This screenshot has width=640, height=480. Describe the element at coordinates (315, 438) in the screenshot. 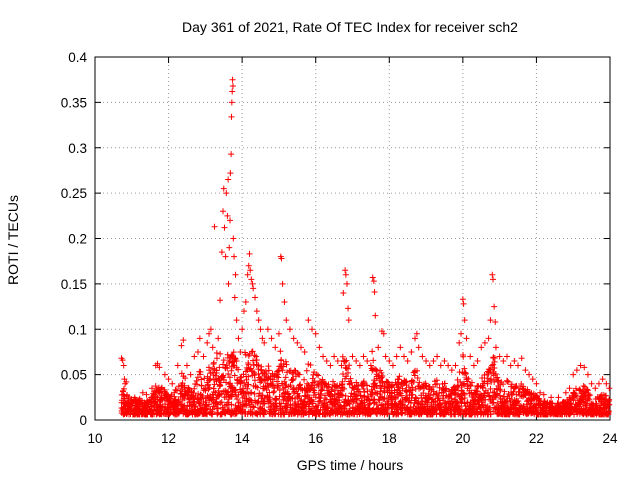

I see `x-tick-label: 16` at that location.